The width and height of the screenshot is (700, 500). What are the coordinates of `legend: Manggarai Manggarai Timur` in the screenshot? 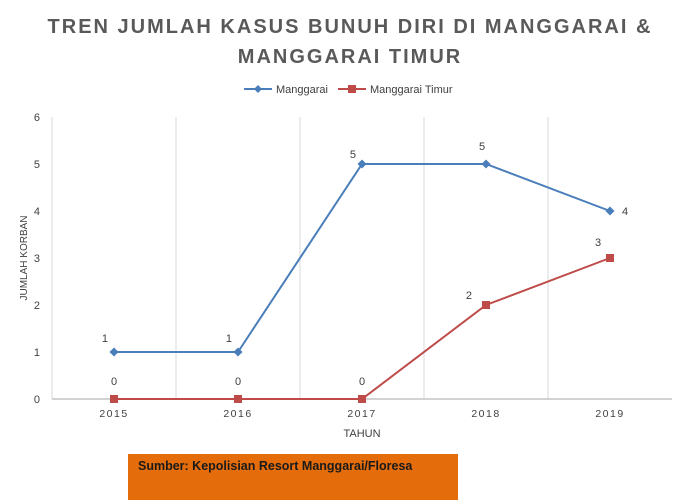 It's located at (348, 90).